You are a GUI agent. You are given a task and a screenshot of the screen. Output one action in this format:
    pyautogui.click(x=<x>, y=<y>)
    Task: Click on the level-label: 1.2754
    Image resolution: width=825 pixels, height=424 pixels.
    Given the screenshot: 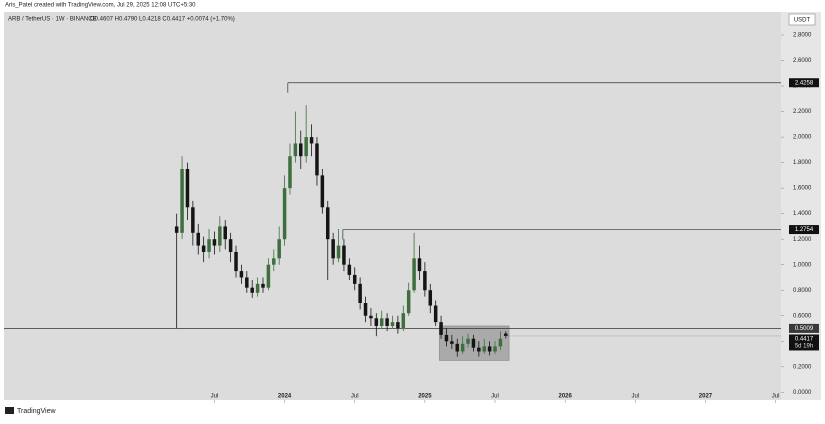 What is the action you would take?
    pyautogui.click(x=804, y=230)
    